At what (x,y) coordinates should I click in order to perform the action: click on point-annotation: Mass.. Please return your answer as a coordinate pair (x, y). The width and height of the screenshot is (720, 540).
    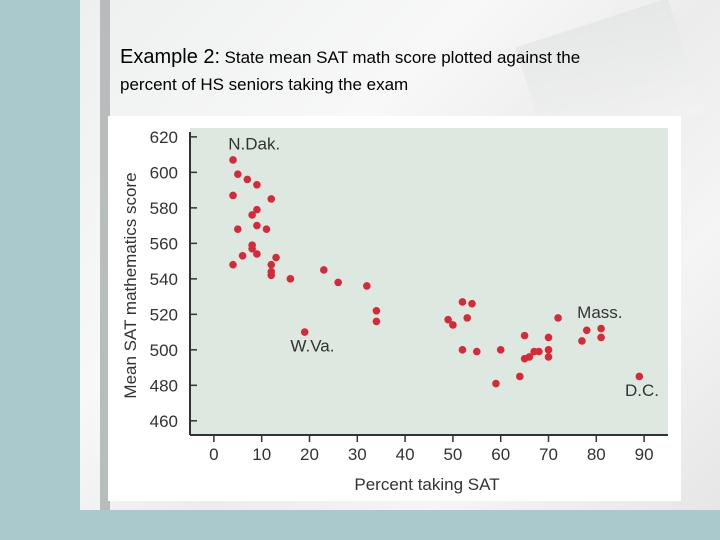
    Looking at the image, I should click on (599, 312).